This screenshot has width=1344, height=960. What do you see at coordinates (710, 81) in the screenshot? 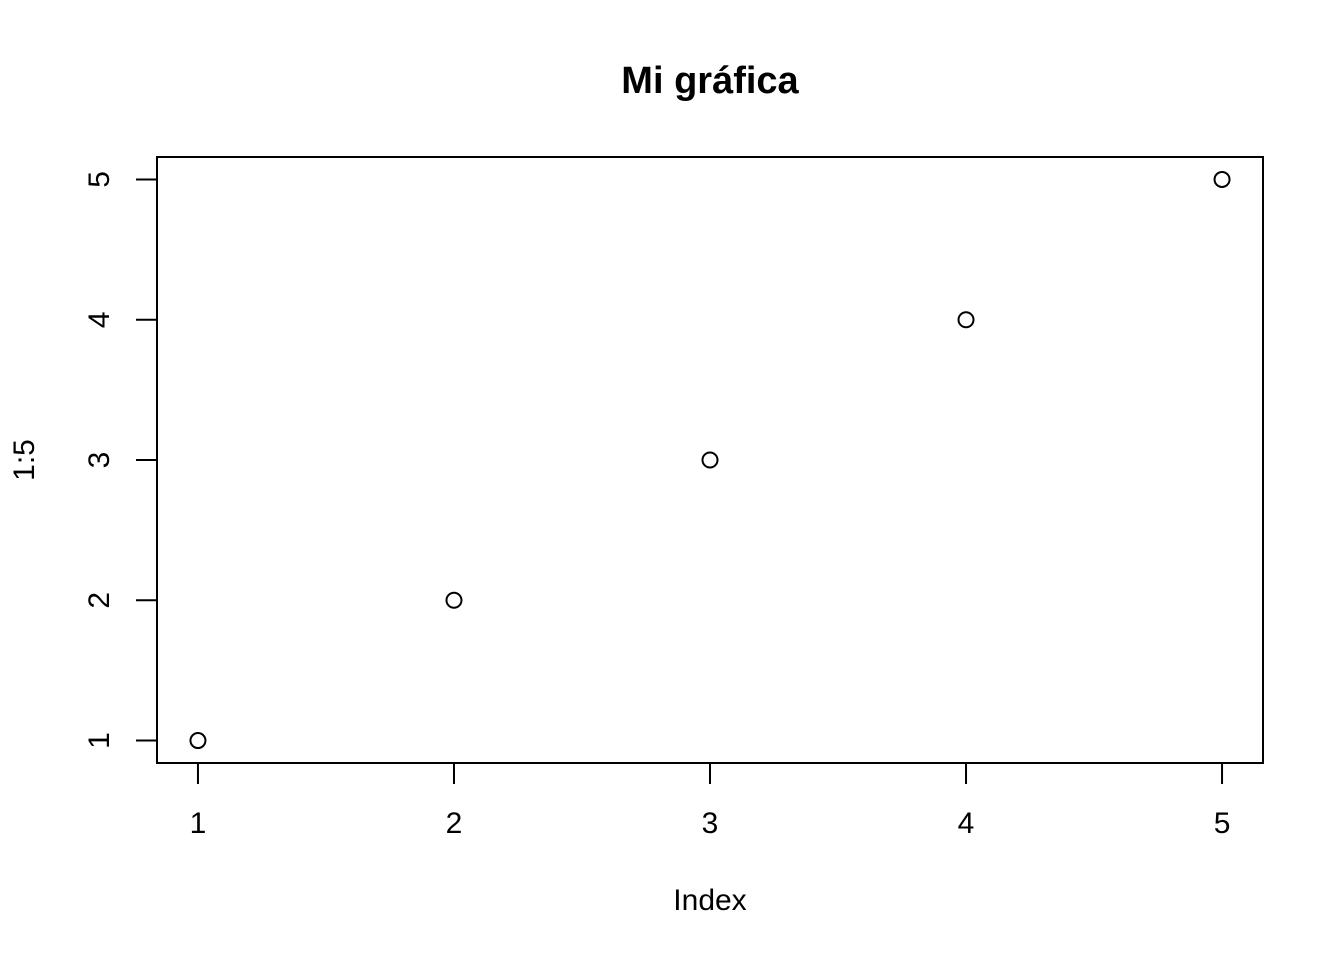
I see `chart-title: Mi gráfica` at bounding box center [710, 81].